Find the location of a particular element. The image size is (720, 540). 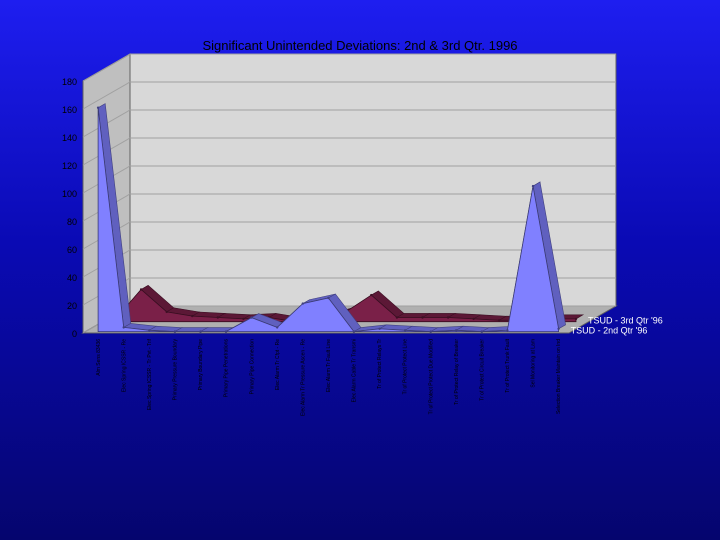

x-tick-label: Primary Pipe Penetrations is located at coordinates (227, 368).